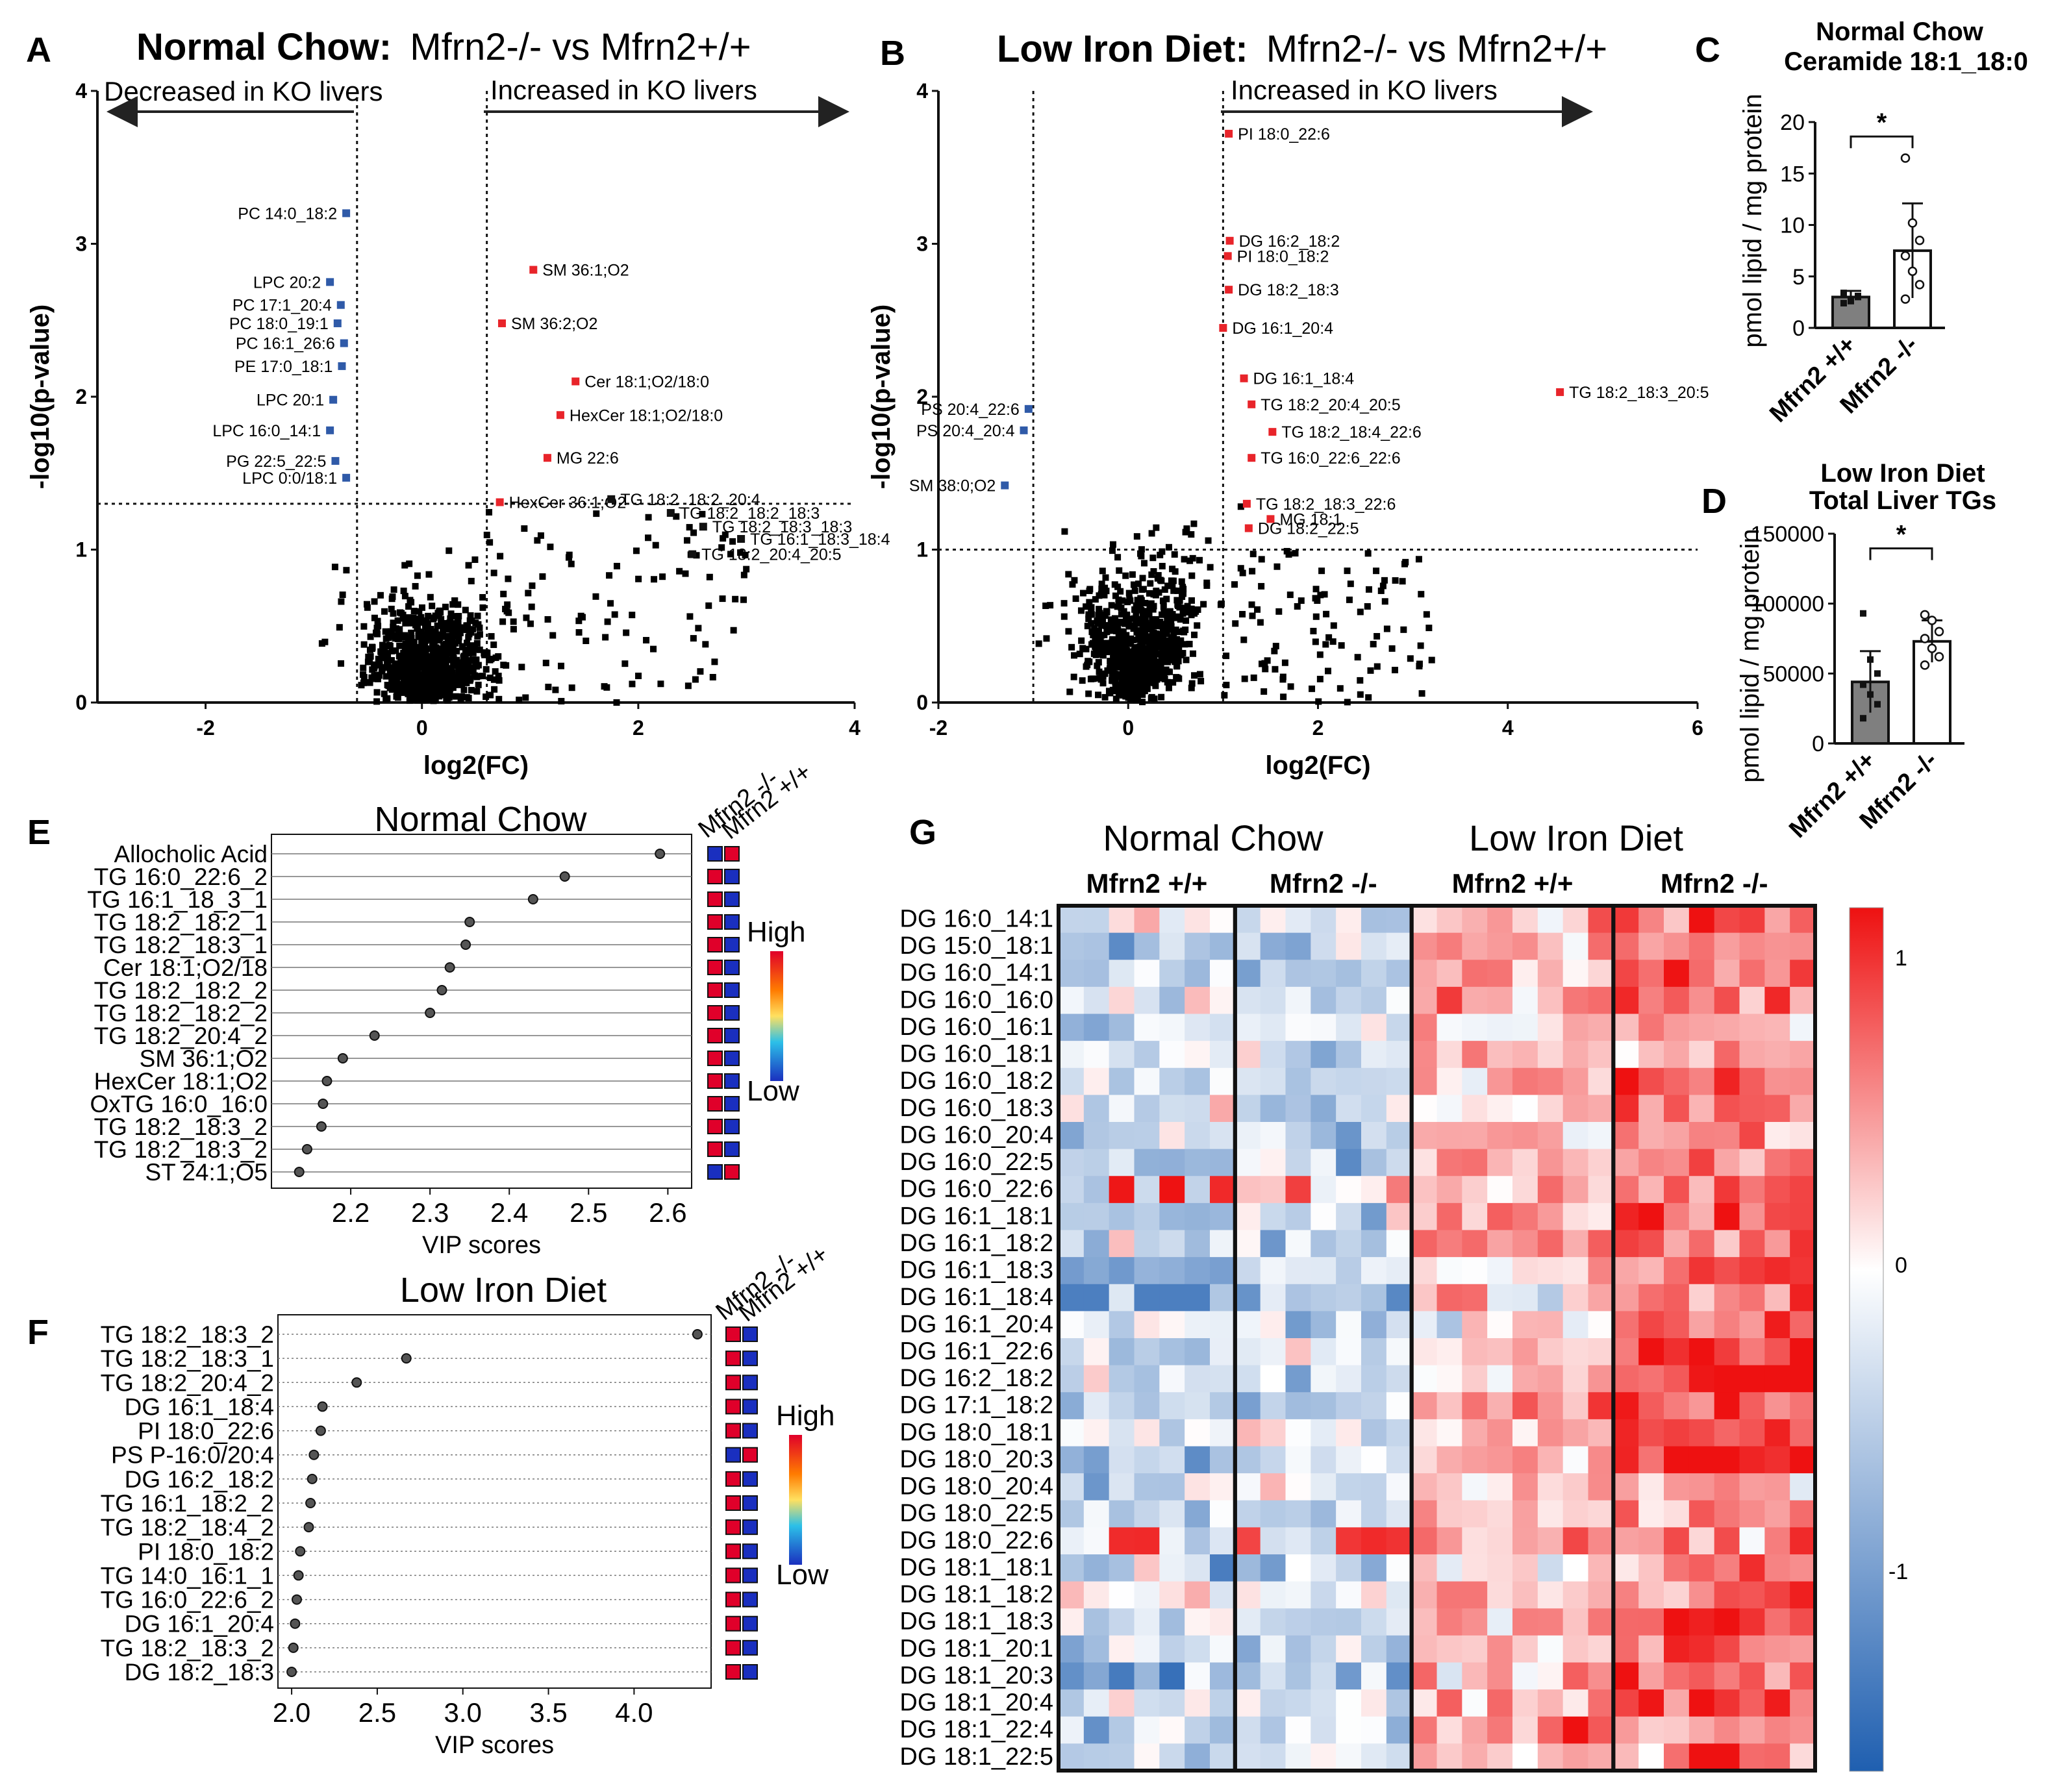  Describe the element at coordinates (1714, 883) in the screenshot. I see `panel-g-subgroup-title: Mfrn2 -/-` at that location.